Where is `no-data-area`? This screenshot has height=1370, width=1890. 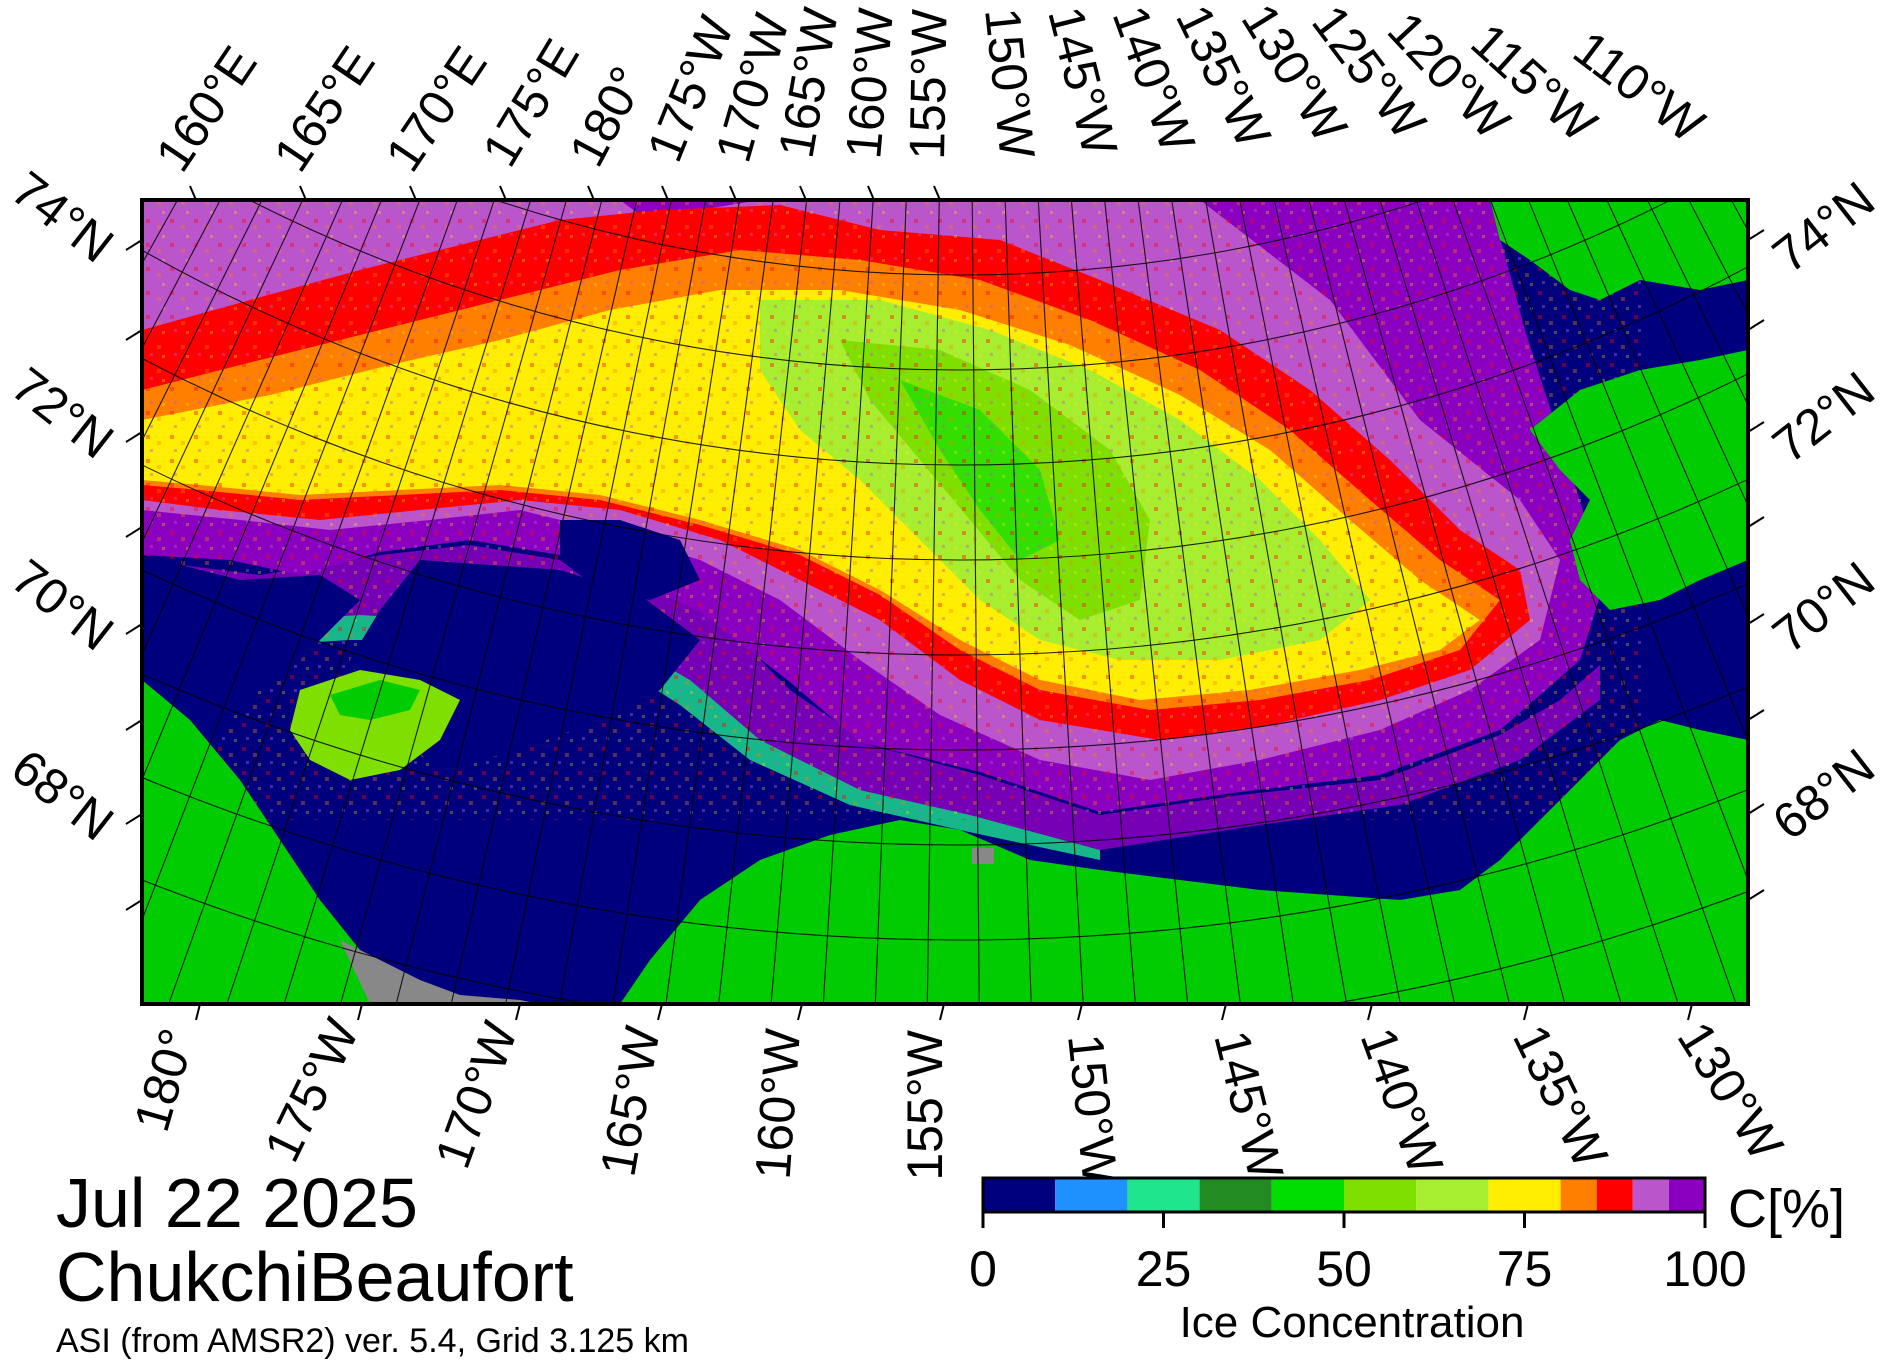 no-data-area is located at coordinates (440, 972).